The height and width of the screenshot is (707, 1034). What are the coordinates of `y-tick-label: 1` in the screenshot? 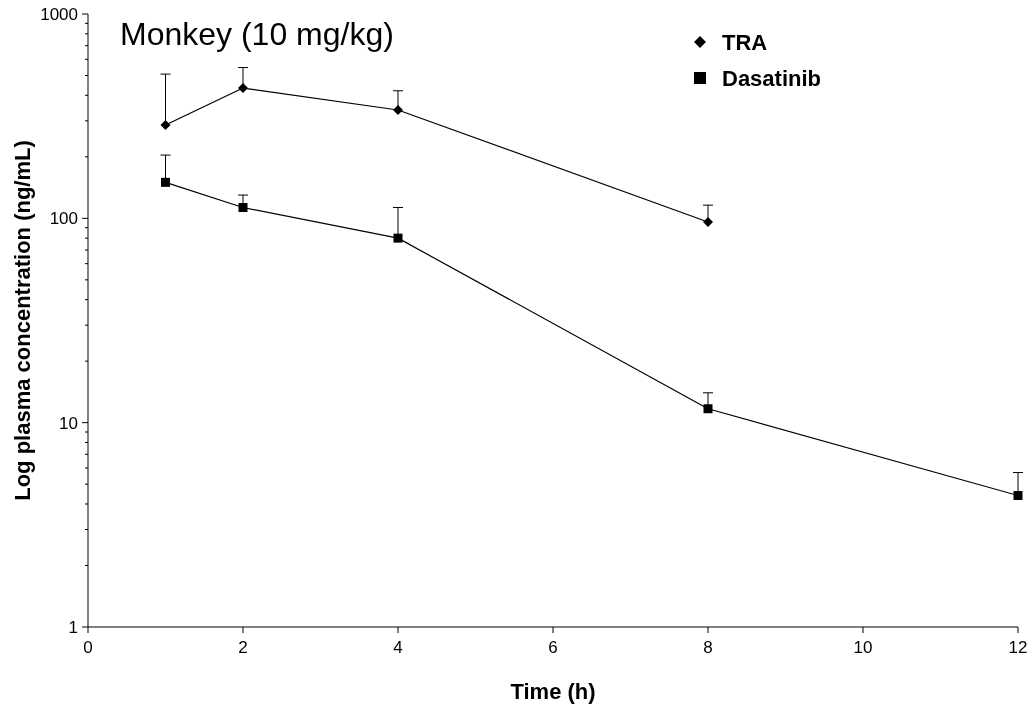 It's located at (73, 627).